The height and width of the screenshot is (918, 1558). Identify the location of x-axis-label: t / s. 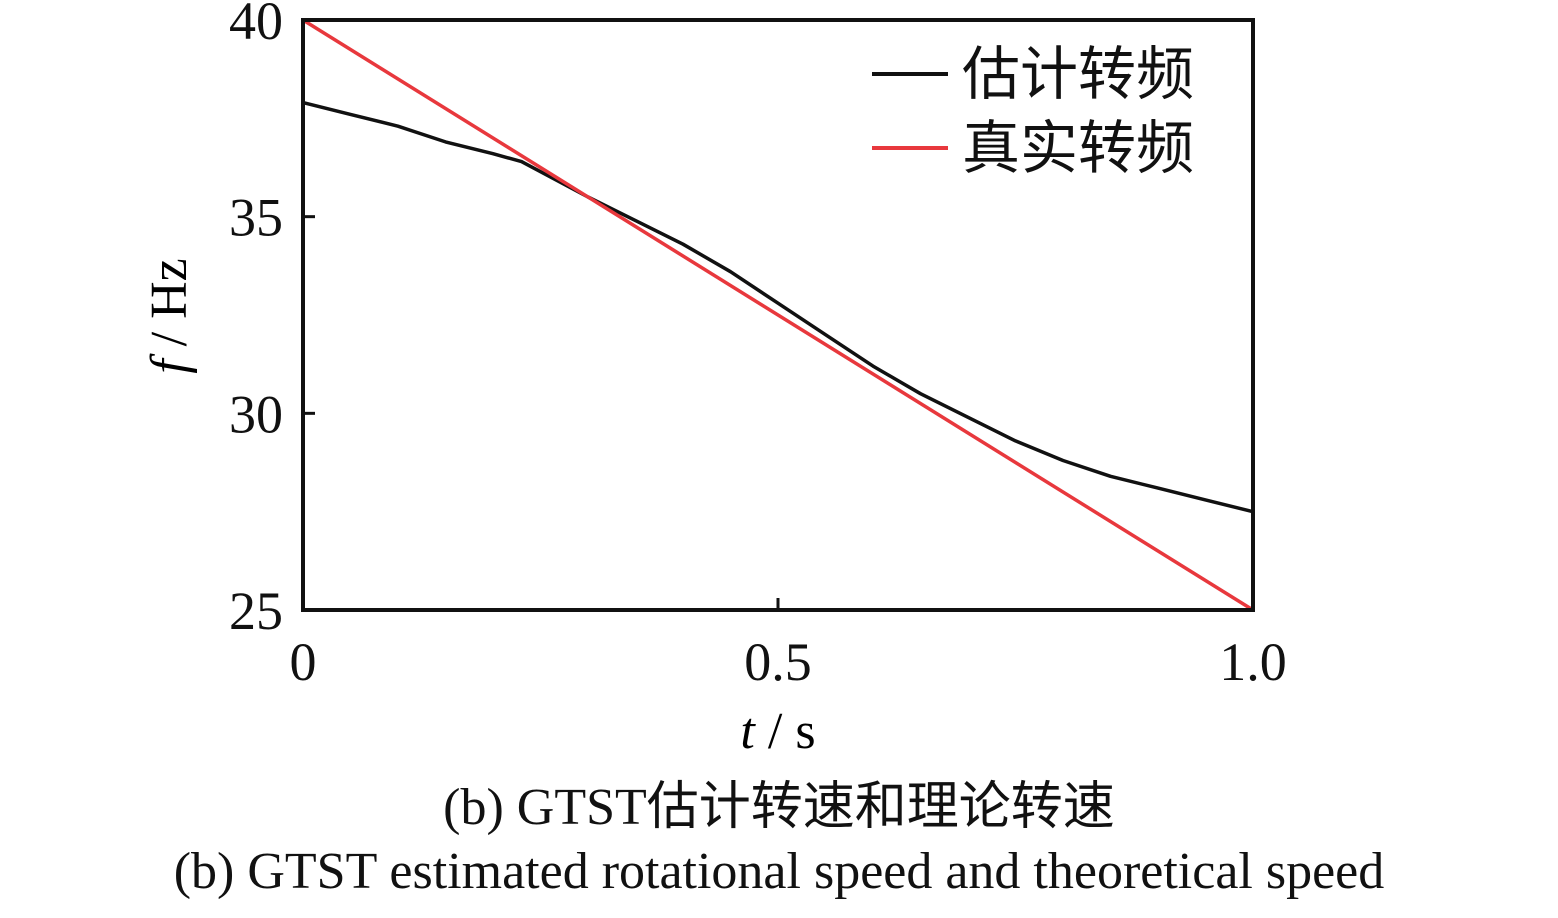
(777, 731).